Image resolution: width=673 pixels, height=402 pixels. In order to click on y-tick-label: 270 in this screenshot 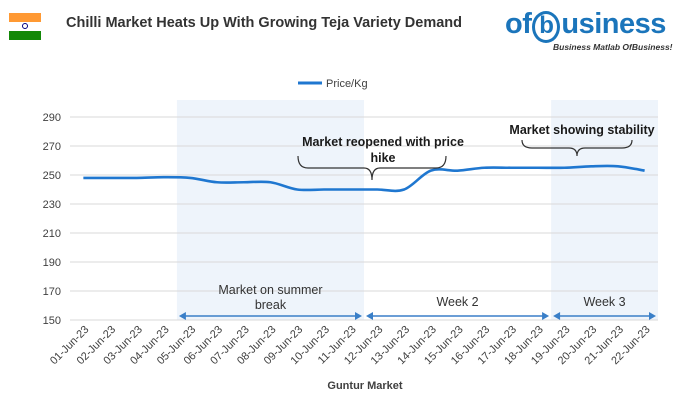, I will do `click(52, 147)`.